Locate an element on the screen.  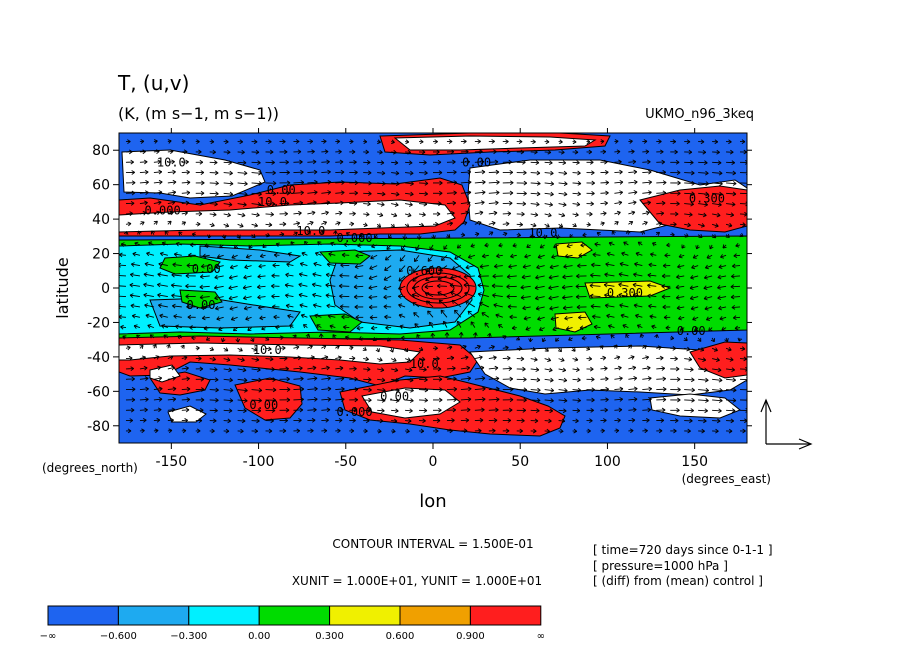
level-region-slightly-positive is located at coordinates (201, 299).